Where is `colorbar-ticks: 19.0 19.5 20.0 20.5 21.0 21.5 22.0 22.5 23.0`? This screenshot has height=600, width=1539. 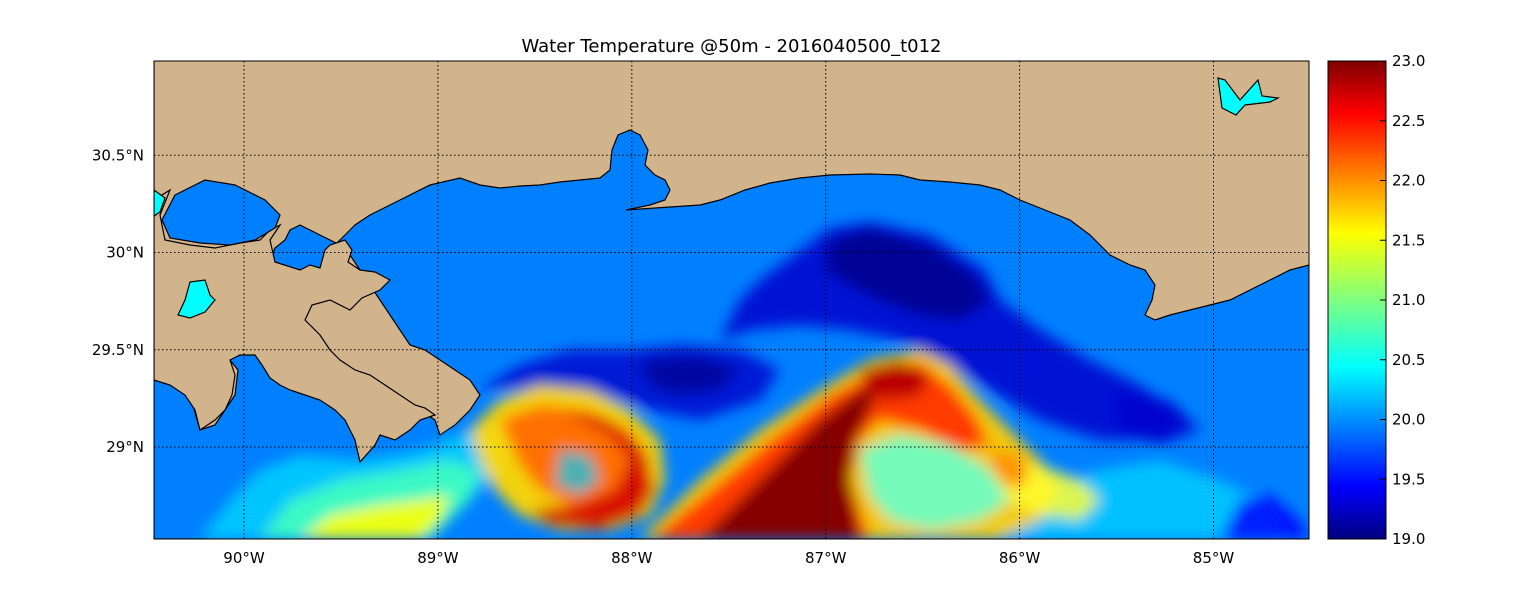
colorbar-ticks: 19.0 19.5 20.0 20.5 21.0 21.5 22.0 22.5 23.0 is located at coordinates (1402, 300).